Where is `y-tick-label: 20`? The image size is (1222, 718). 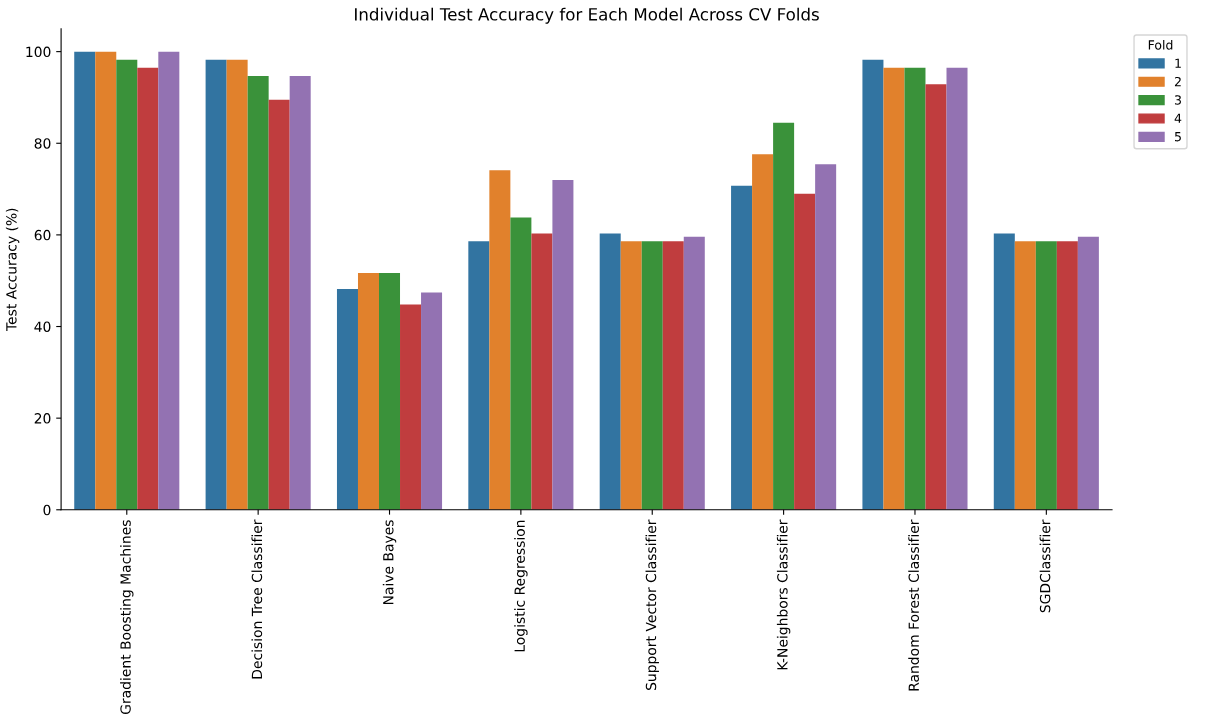
y-tick-label: 20 is located at coordinates (42, 418).